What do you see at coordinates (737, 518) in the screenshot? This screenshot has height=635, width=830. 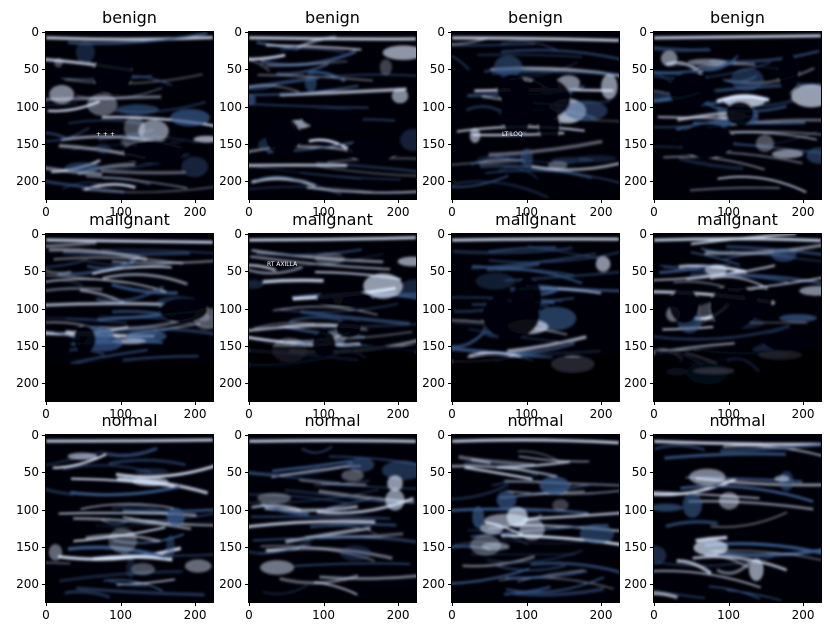 I see `image-background` at bounding box center [737, 518].